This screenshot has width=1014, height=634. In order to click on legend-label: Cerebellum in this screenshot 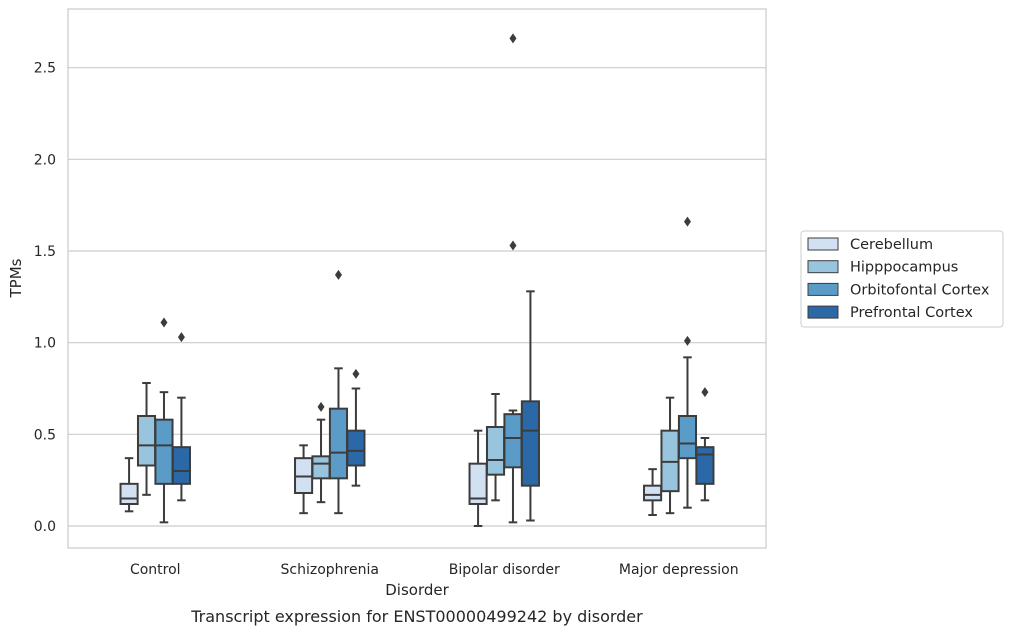, I will do `click(891, 245)`.